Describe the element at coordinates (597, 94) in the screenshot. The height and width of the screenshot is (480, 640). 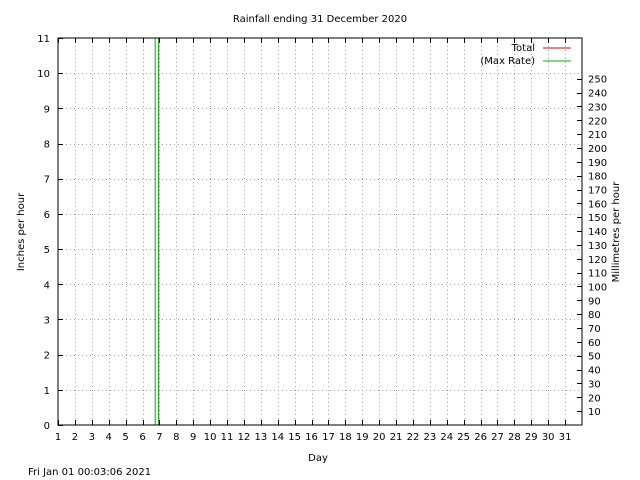
I see `y2-tick-label: 240` at that location.